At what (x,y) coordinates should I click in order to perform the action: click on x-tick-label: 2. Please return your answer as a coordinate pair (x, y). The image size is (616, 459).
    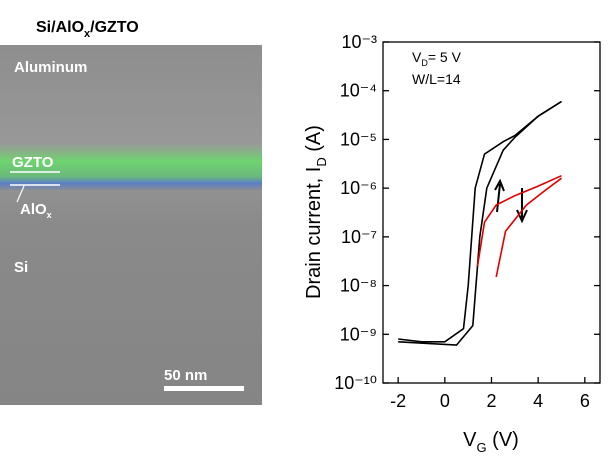
    Looking at the image, I should click on (491, 401).